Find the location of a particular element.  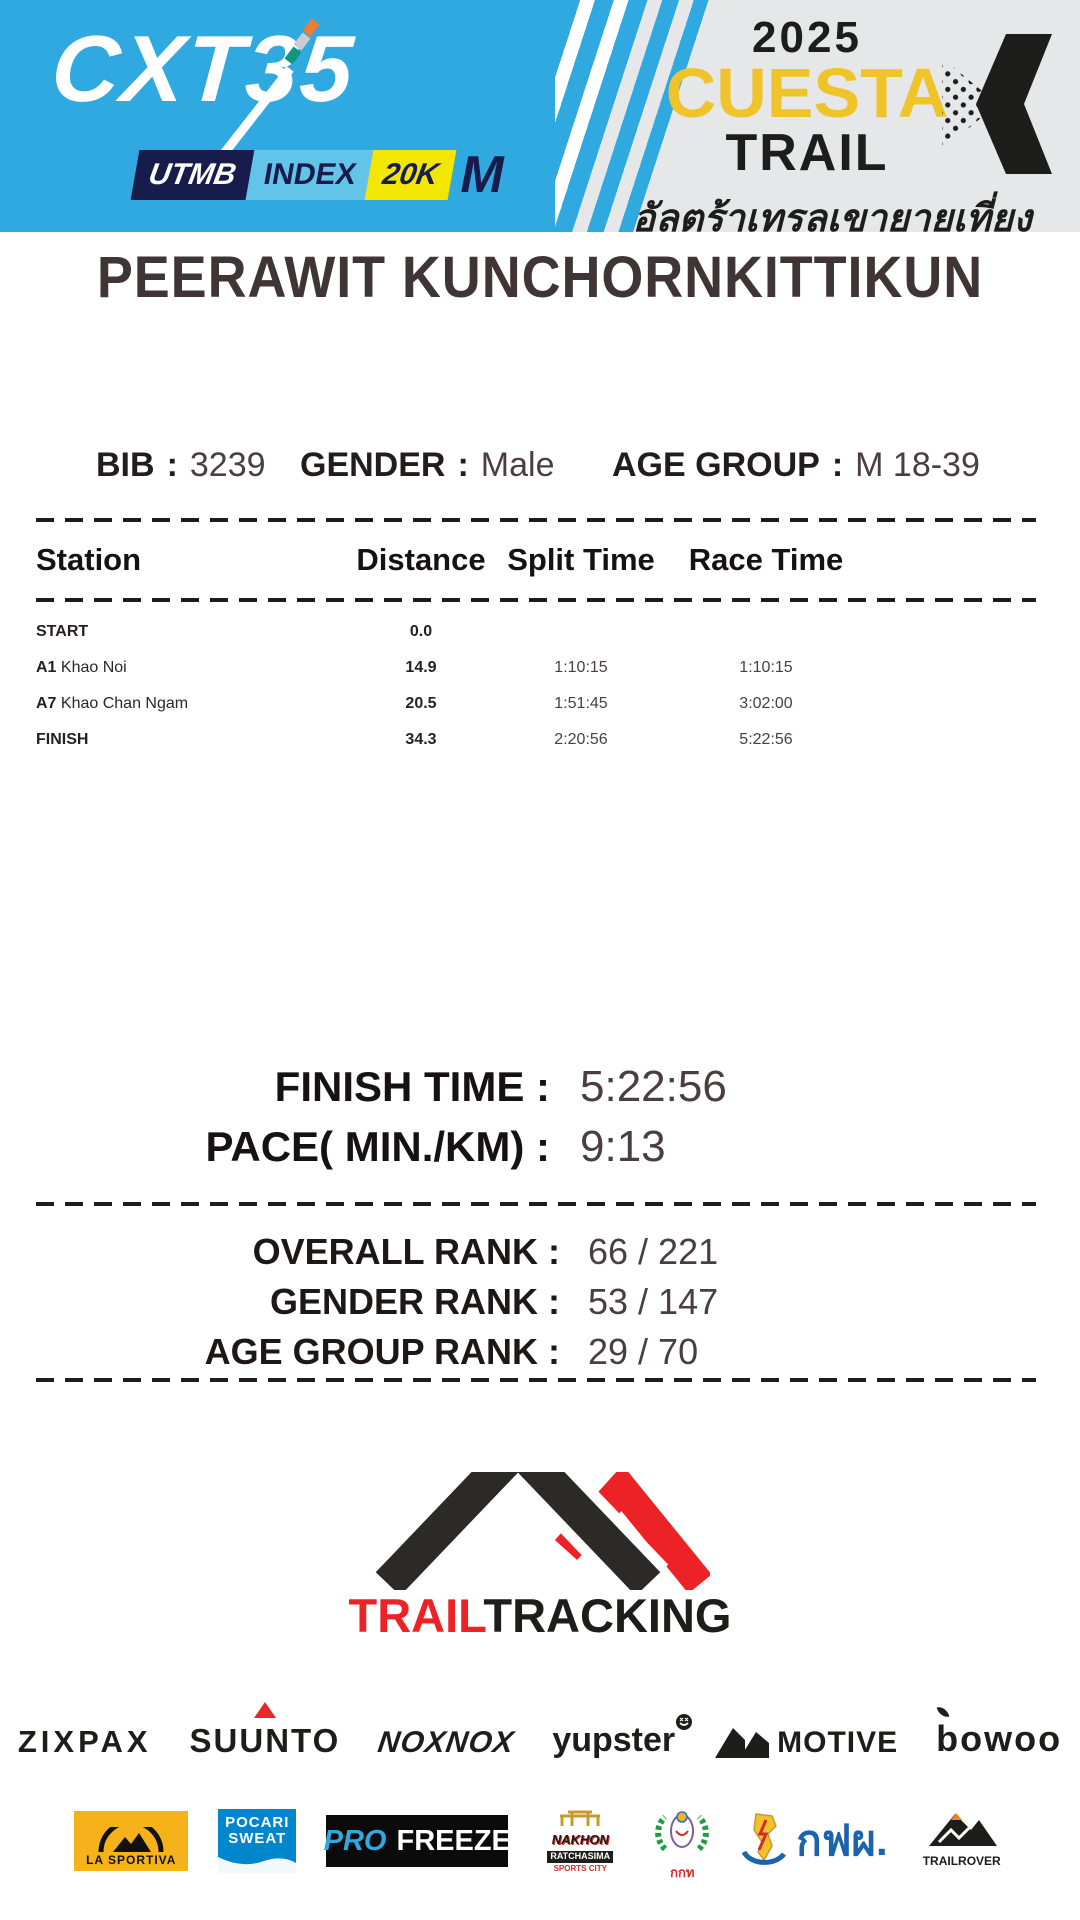

sat-thai-text: กกท is located at coordinates (682, 1872).